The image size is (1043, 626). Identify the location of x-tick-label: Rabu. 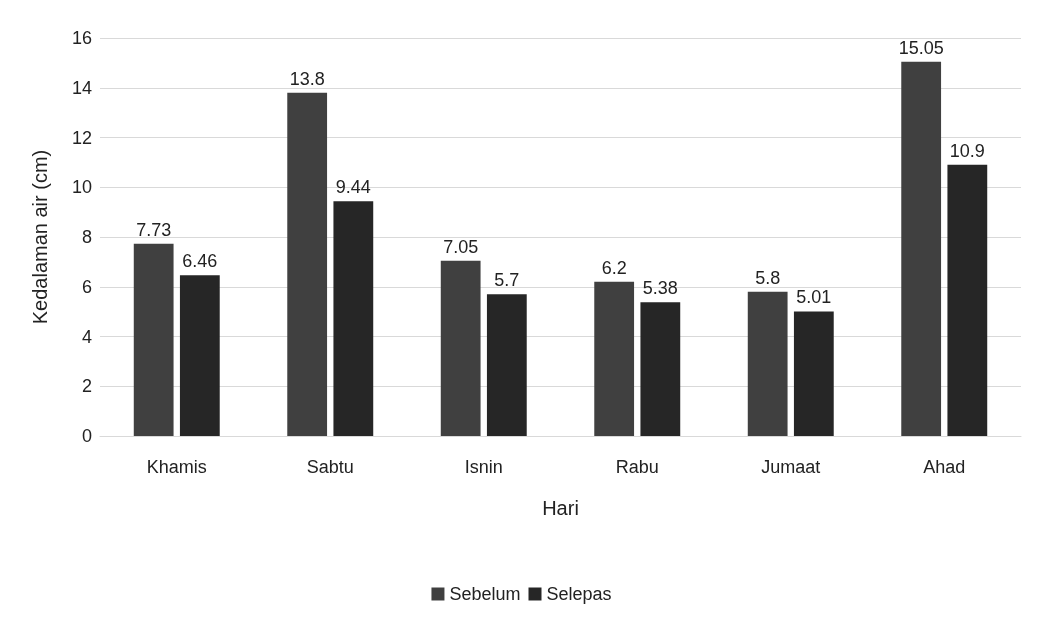
(637, 467).